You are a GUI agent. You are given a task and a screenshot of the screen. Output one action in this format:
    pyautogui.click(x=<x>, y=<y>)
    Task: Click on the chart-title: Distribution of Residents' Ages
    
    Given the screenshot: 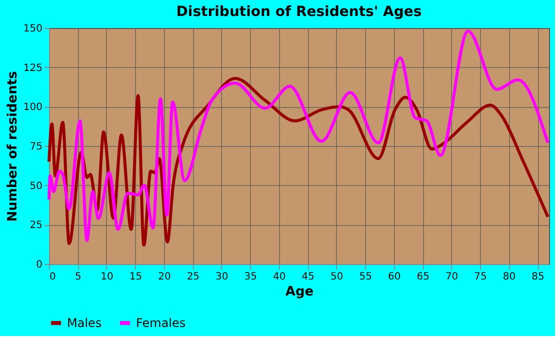 What is the action you would take?
    pyautogui.click(x=299, y=12)
    